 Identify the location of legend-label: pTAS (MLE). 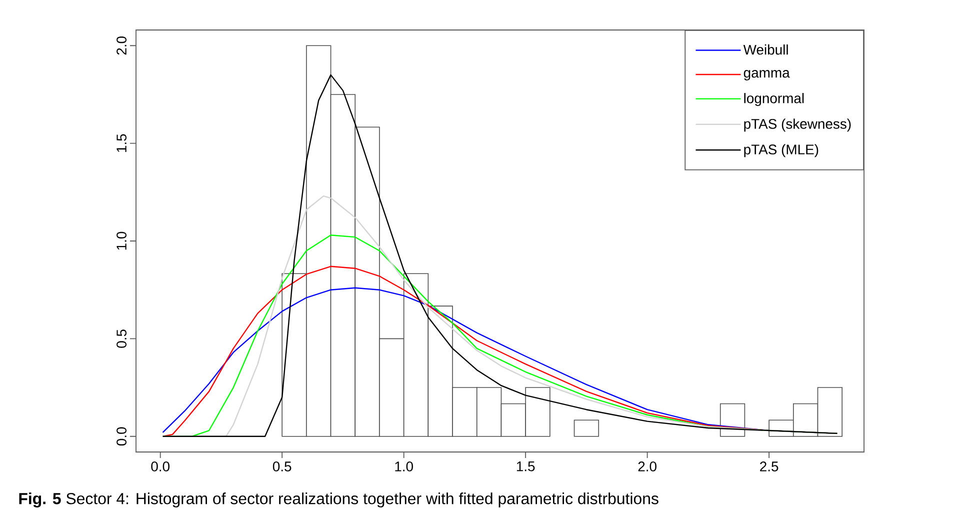
(781, 151).